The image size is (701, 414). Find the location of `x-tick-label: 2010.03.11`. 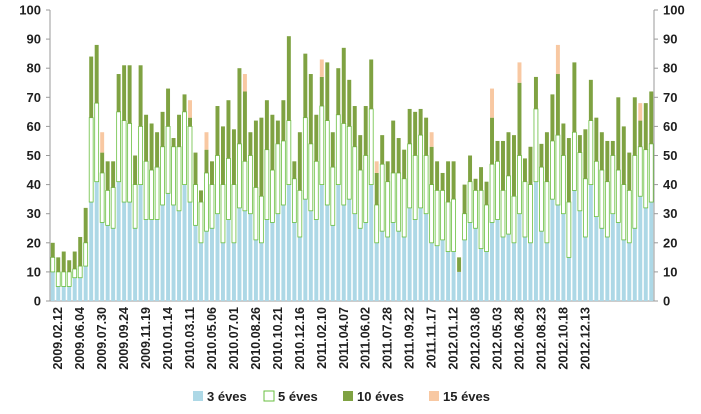

x-tick-label: 2010.03.11 is located at coordinates (190, 338).